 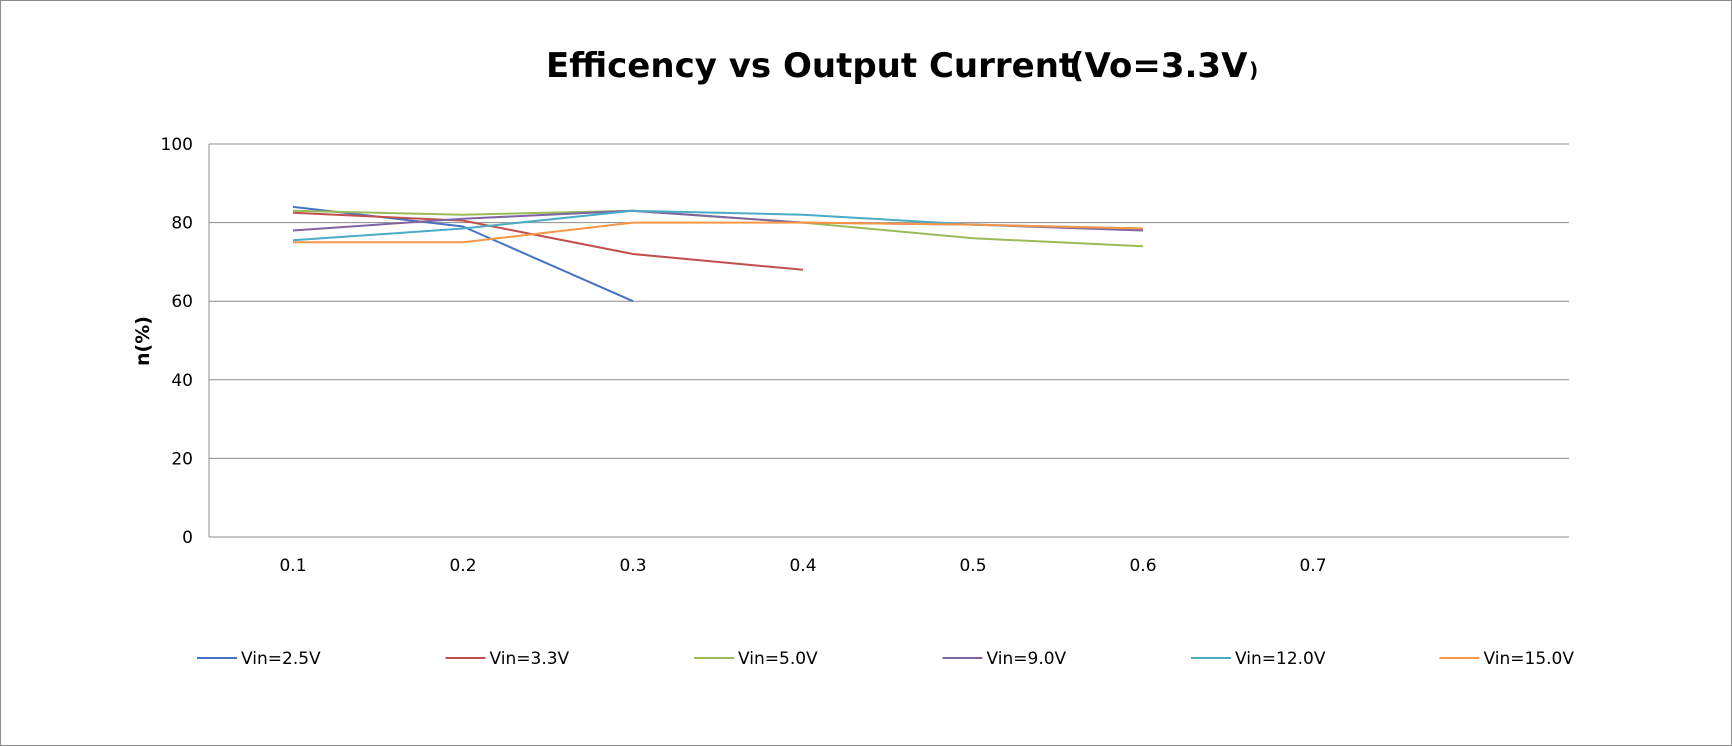 What do you see at coordinates (1027, 659) in the screenshot?
I see `legend-label: Vin=9.0V` at bounding box center [1027, 659].